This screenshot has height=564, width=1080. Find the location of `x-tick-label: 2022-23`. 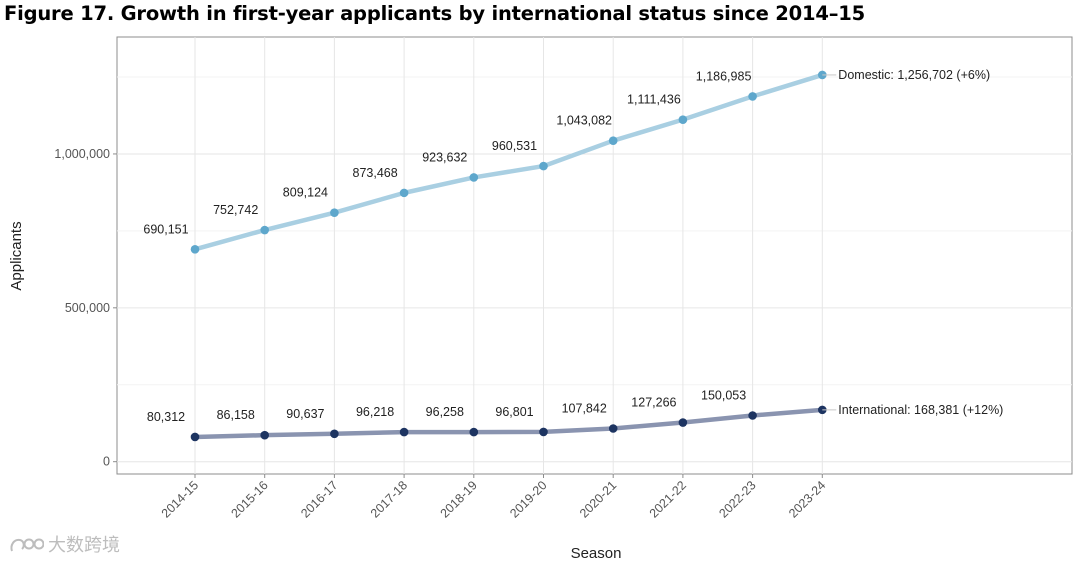

x-tick-label: 2022-23 is located at coordinates (737, 499).